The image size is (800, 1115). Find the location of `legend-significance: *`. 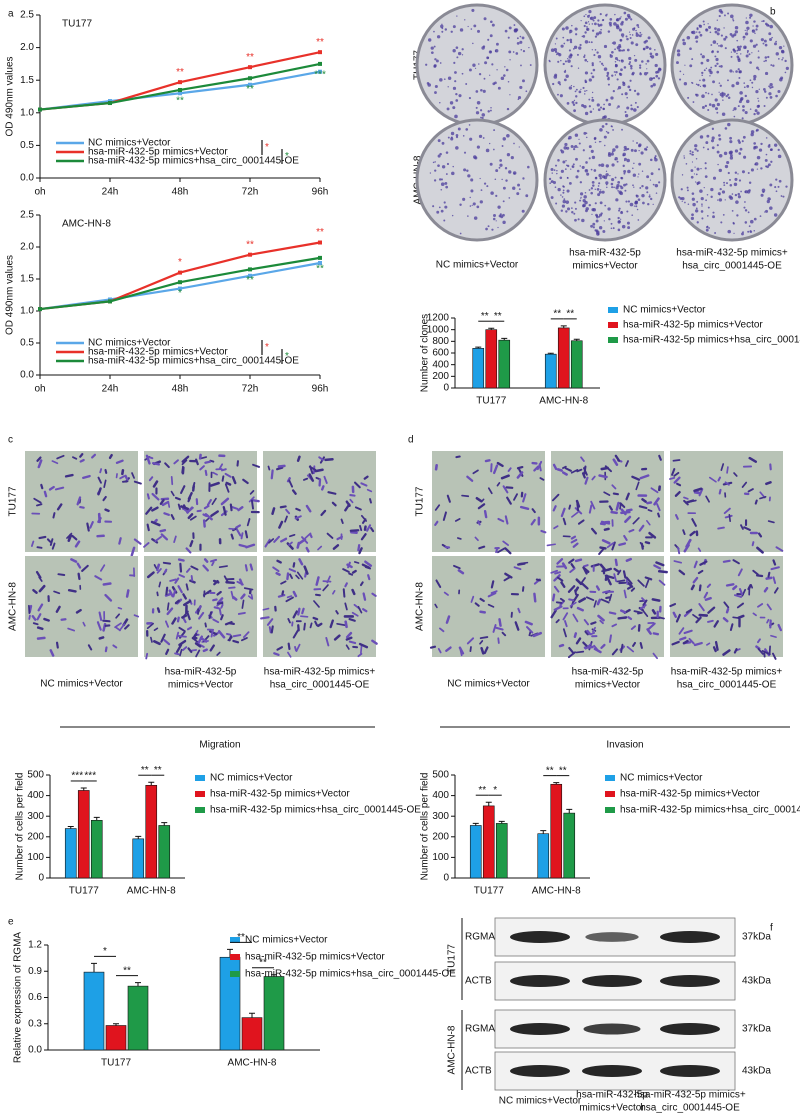

legend-significance: * is located at coordinates (287, 156).